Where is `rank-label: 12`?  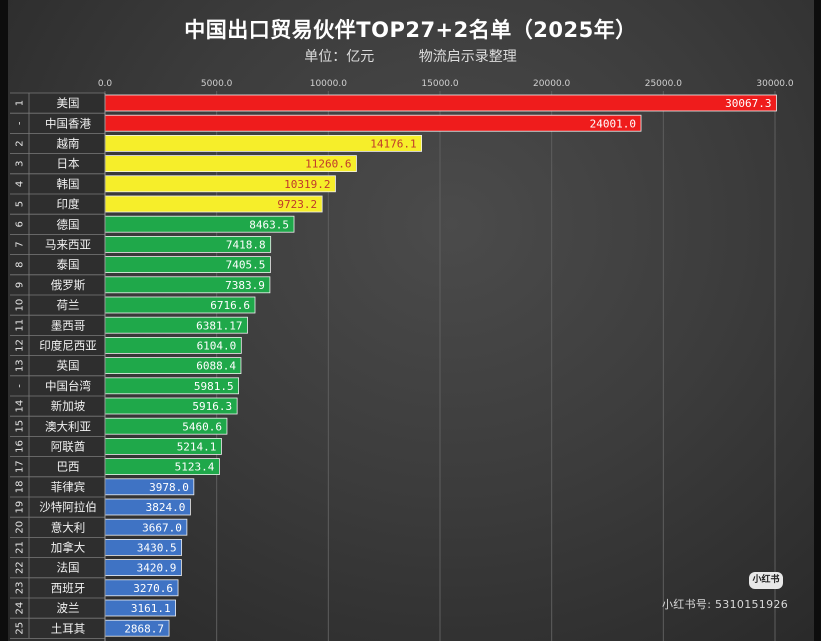
rank-label: 12 is located at coordinates (20, 345).